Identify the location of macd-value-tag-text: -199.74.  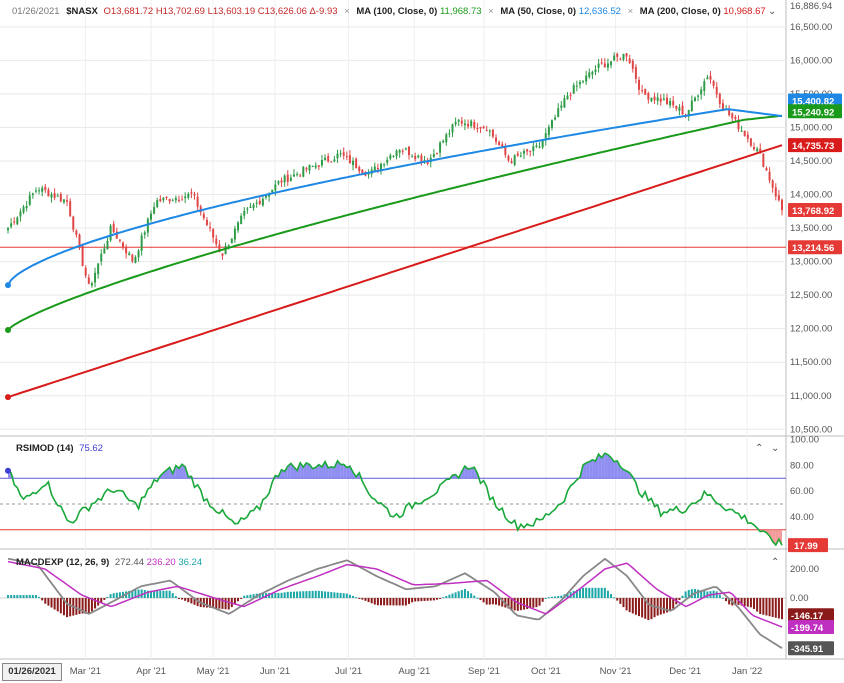
(807, 628).